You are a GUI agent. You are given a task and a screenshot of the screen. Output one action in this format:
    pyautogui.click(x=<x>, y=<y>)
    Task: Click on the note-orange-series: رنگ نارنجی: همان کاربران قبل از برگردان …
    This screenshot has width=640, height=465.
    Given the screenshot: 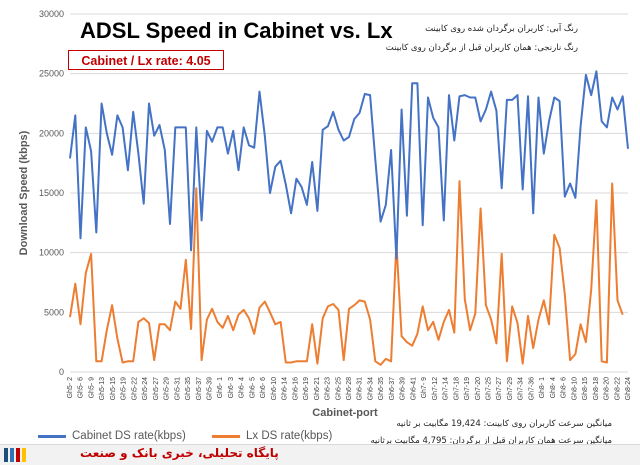 What is the action you would take?
    pyautogui.click(x=481, y=48)
    